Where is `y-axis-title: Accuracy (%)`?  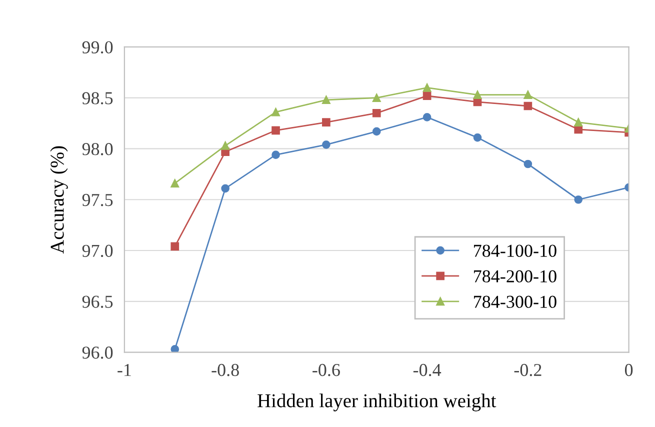
y-axis-title: Accuracy (%) is located at coordinates (59, 200).